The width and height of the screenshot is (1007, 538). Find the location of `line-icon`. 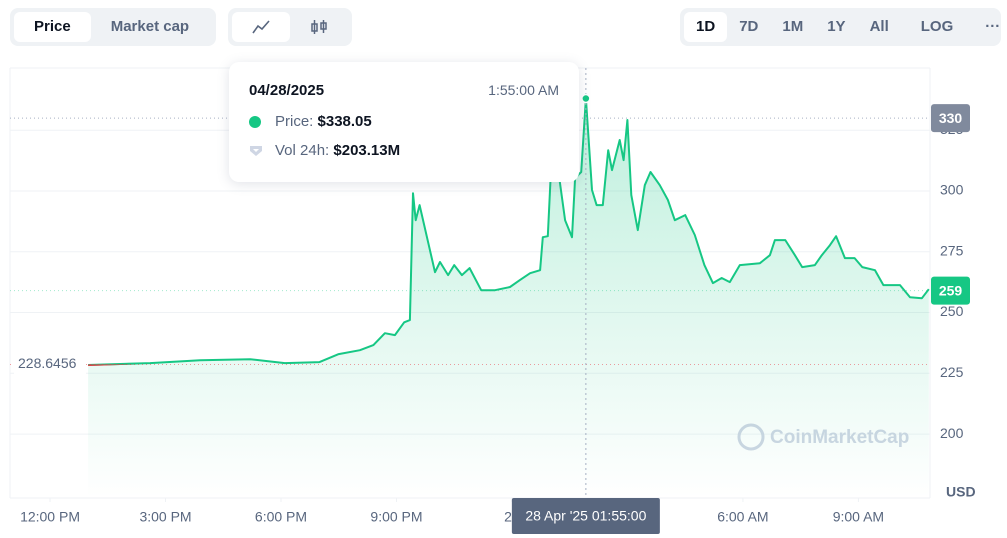

line-icon is located at coordinates (261, 27).